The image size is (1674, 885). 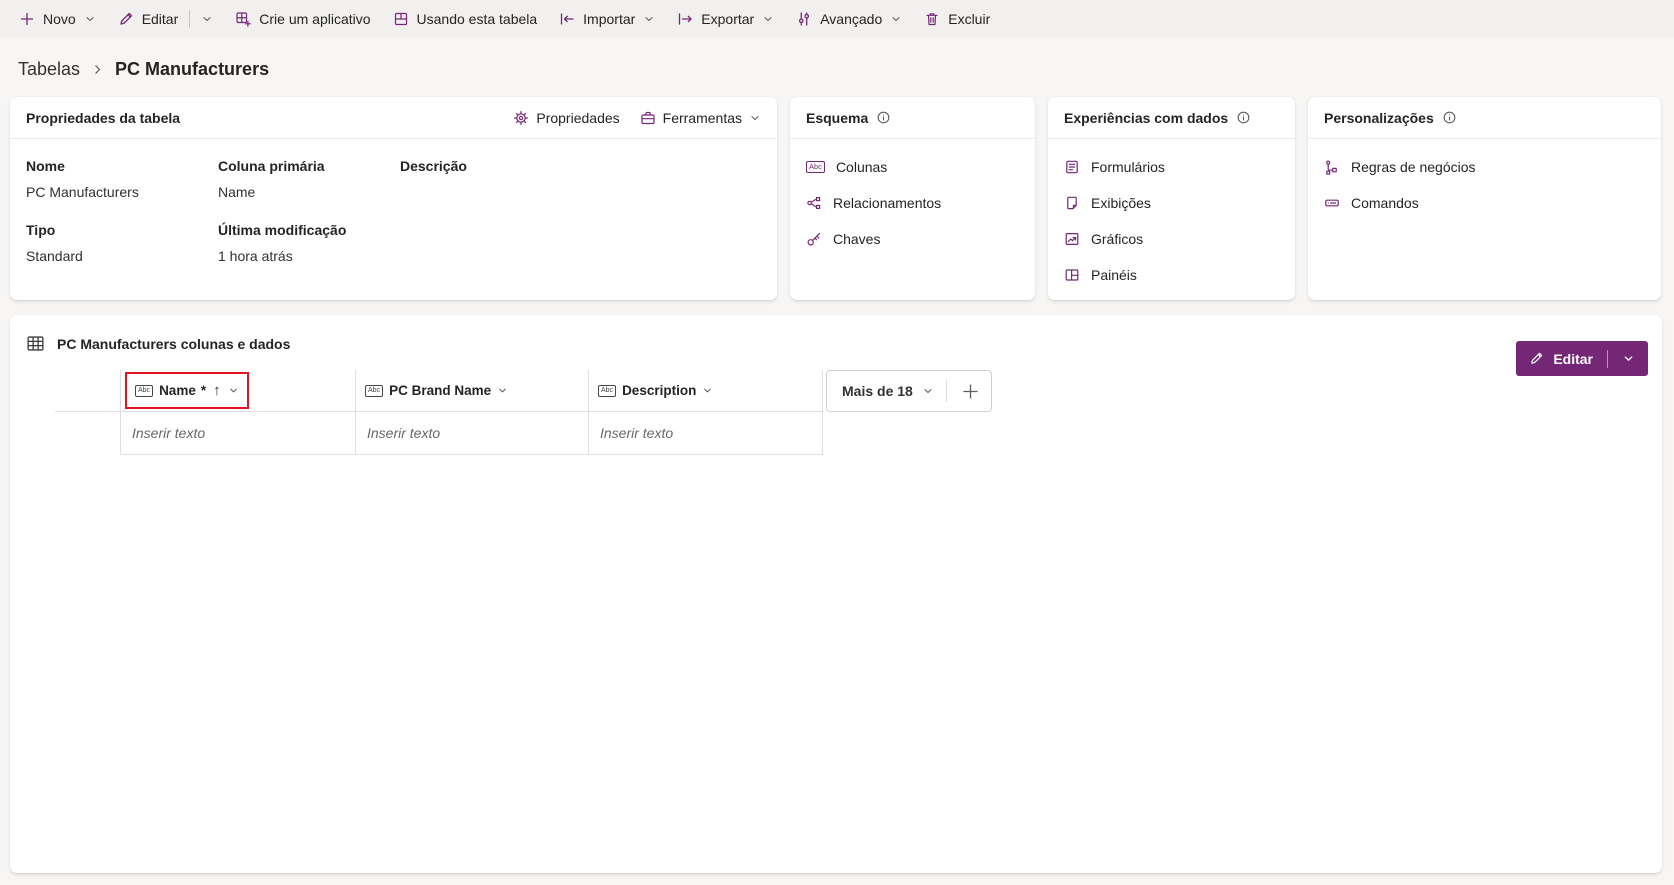 I want to click on field-coluna-primaria: Coluna primária Name, so click(x=309, y=179).